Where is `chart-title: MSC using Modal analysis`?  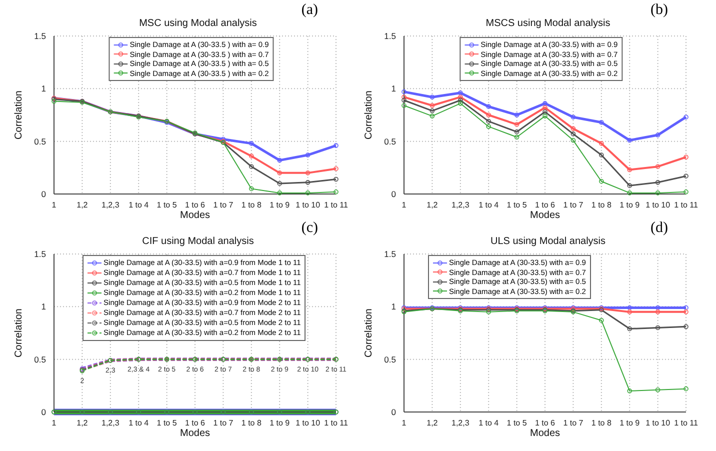 chart-title: MSC using Modal analysis is located at coordinates (198, 23).